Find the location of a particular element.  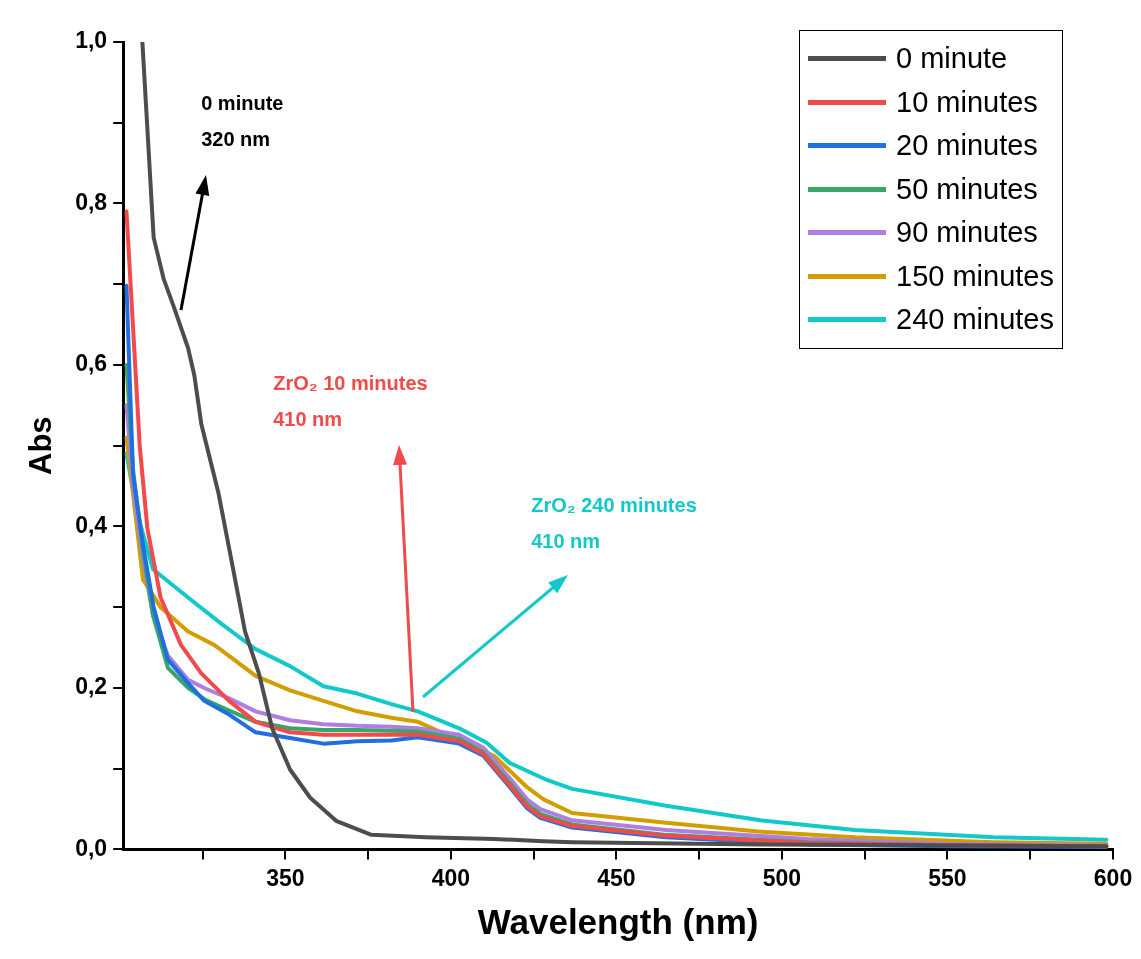

legend-label: 240 minutes is located at coordinates (975, 319).